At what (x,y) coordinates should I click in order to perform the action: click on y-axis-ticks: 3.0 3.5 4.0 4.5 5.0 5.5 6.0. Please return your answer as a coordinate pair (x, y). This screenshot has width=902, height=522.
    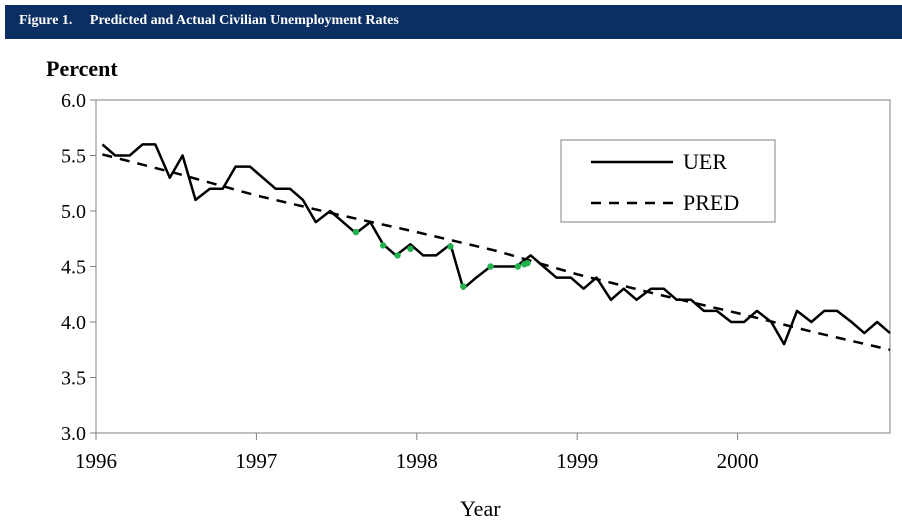
    Looking at the image, I should click on (78, 267).